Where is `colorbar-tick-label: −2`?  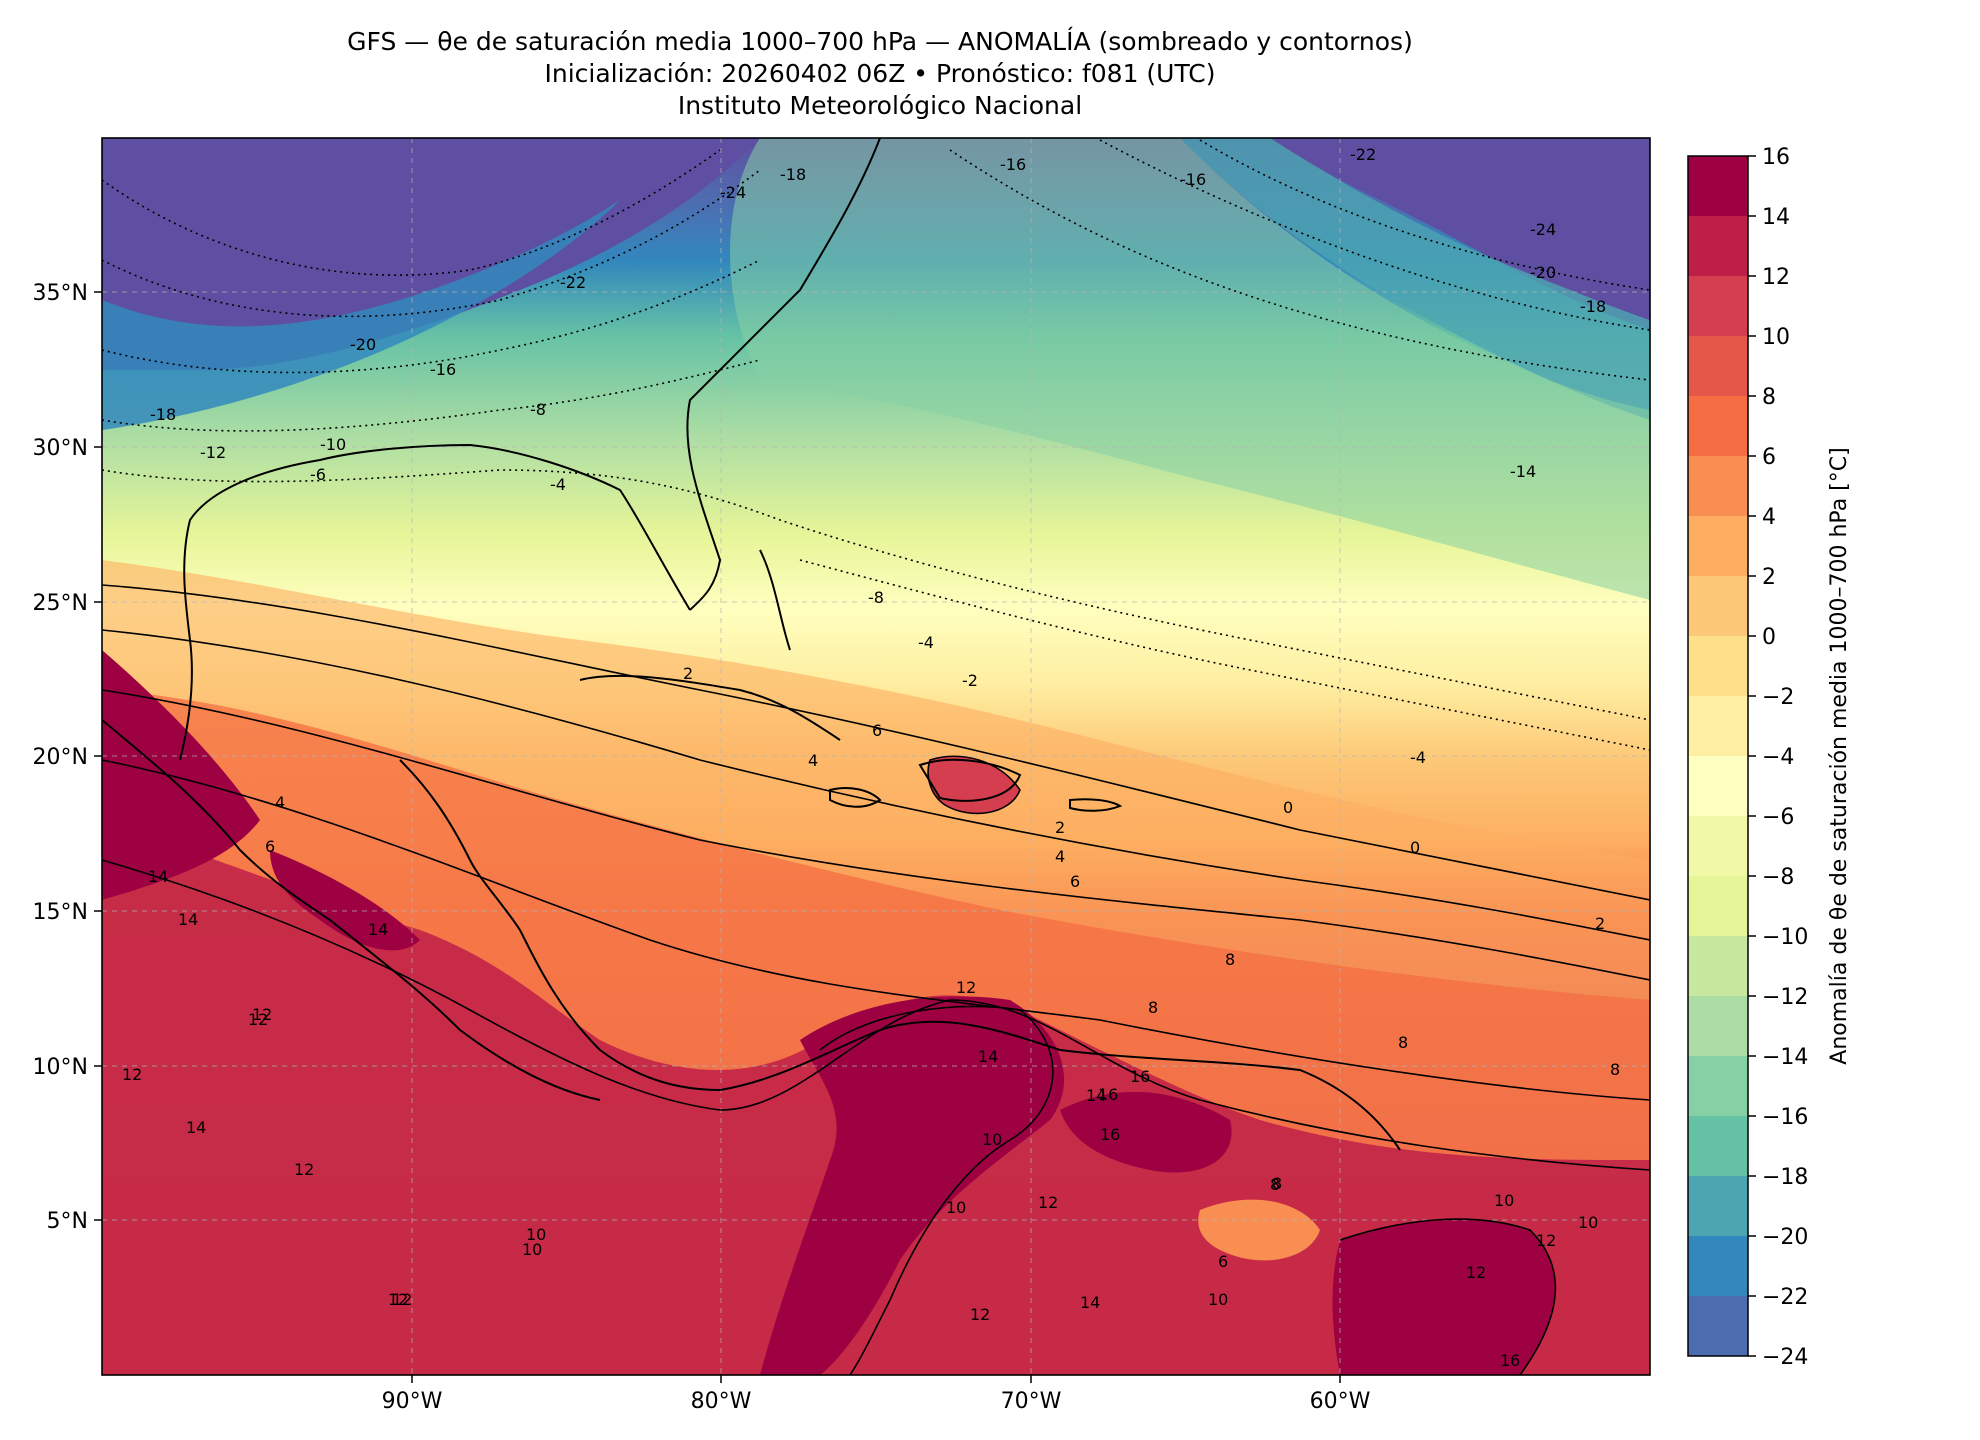
colorbar-tick-label: −2 is located at coordinates (1778, 697).